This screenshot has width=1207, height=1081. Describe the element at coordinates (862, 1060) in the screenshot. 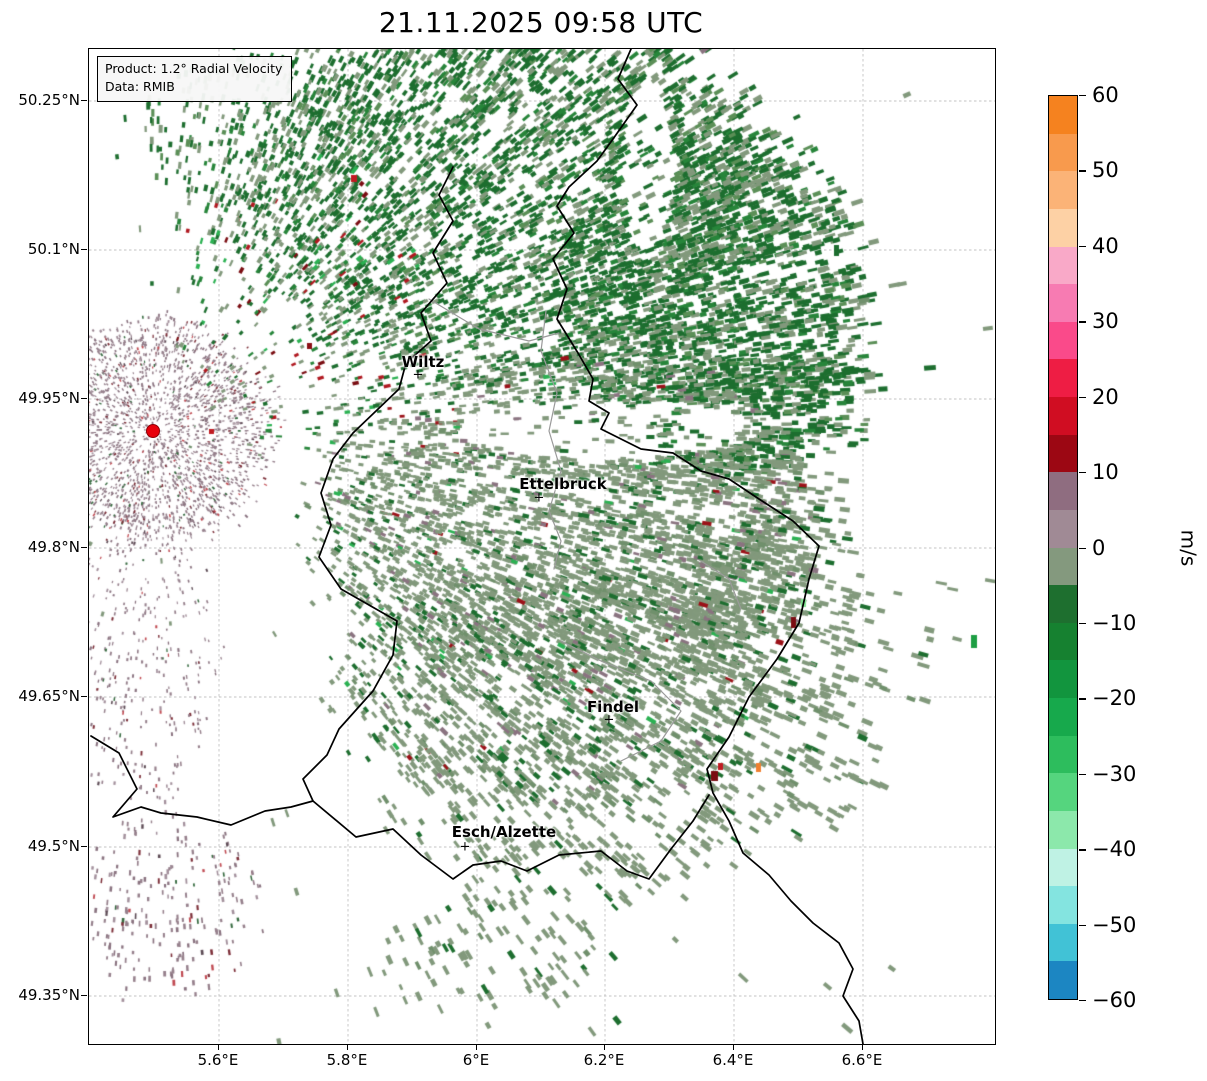

I see `lon-tick-label: 6.6°E` at that location.